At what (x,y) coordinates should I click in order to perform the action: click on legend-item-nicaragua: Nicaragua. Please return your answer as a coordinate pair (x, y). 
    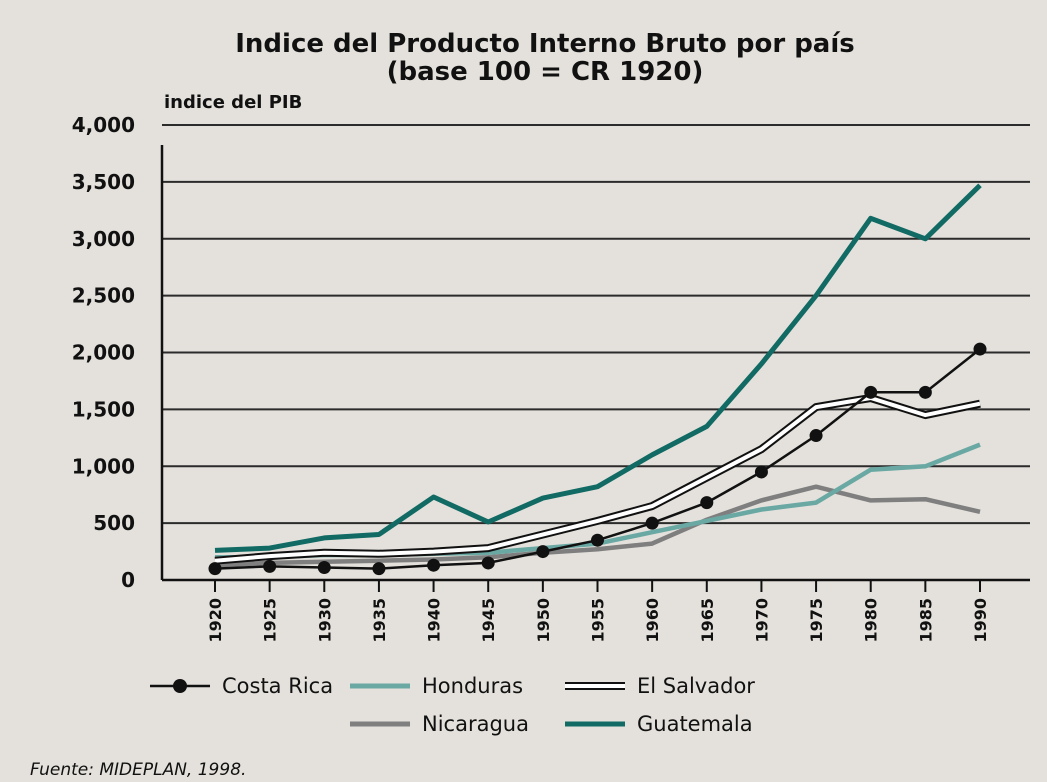
    Looking at the image, I should click on (439, 724).